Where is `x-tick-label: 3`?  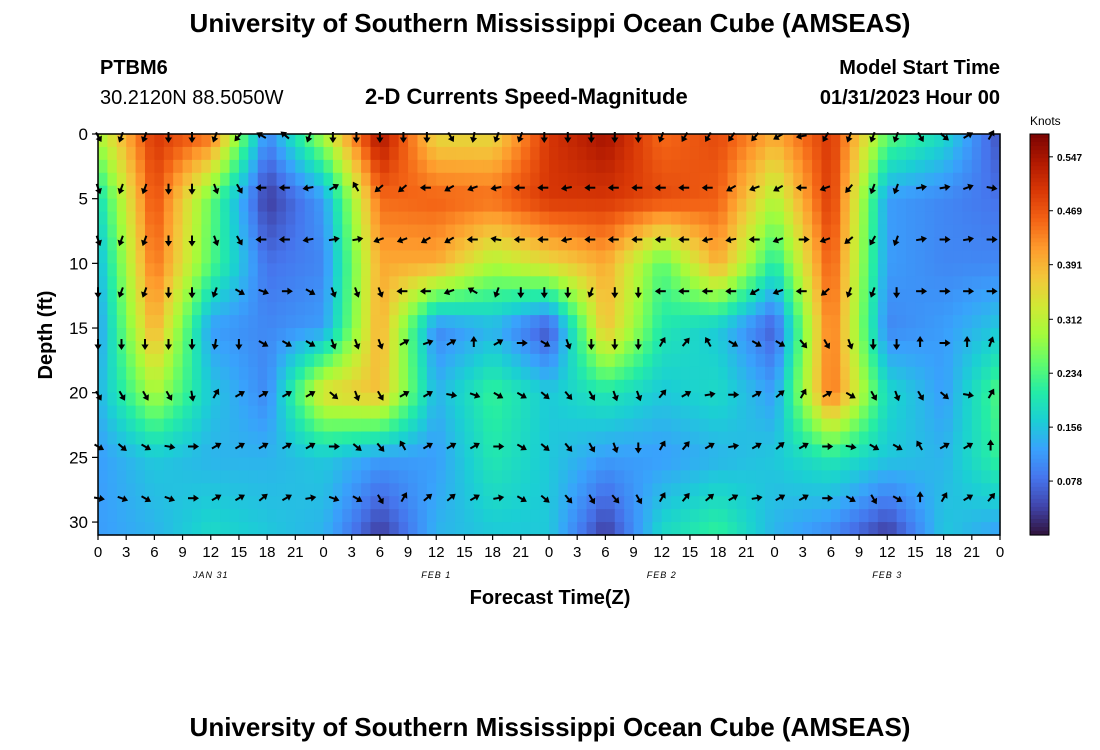 x-tick-label: 3 is located at coordinates (803, 552).